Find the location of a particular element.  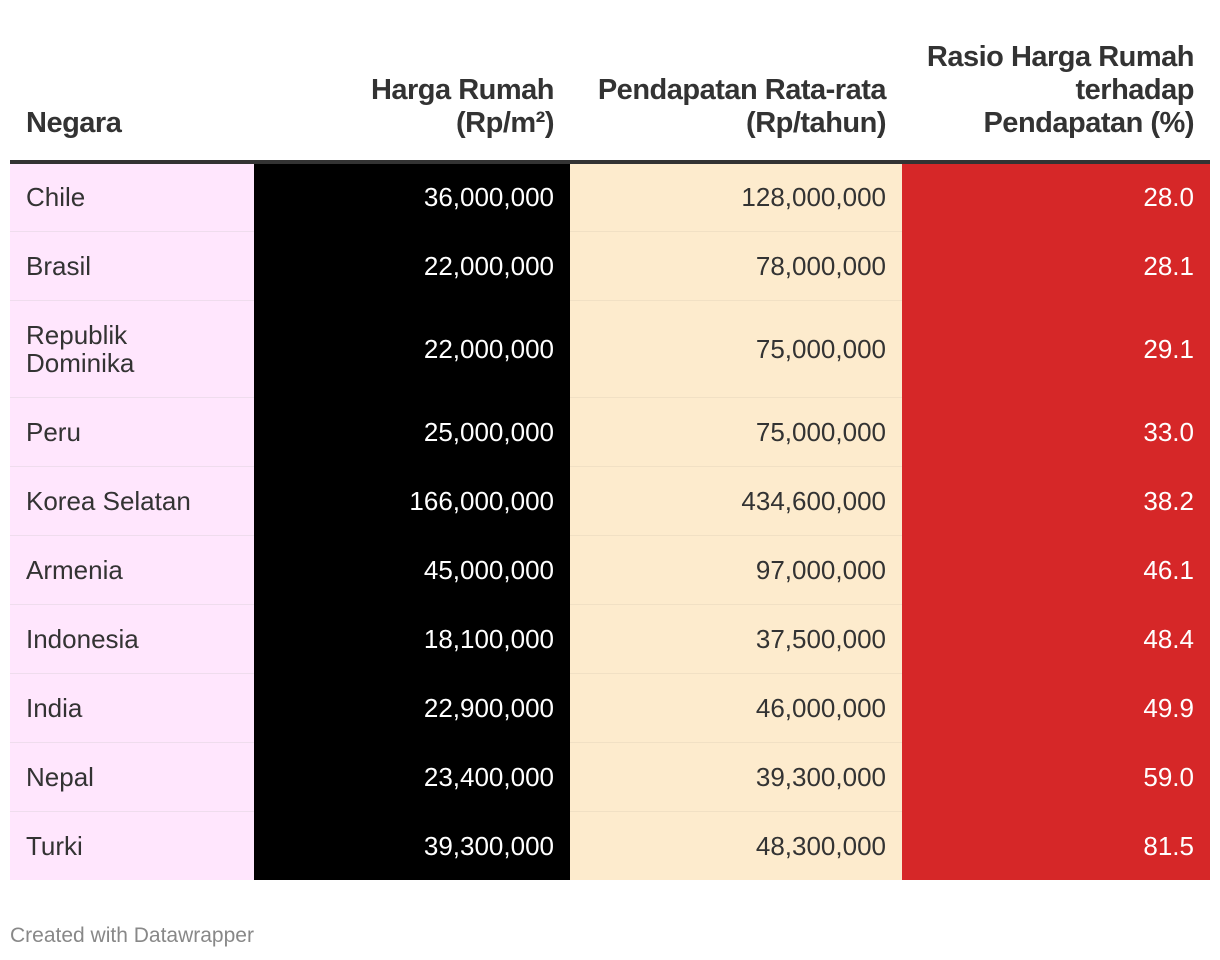

table-row: Nepal 23,400,000 39,300,000 59.0 is located at coordinates (610, 777).